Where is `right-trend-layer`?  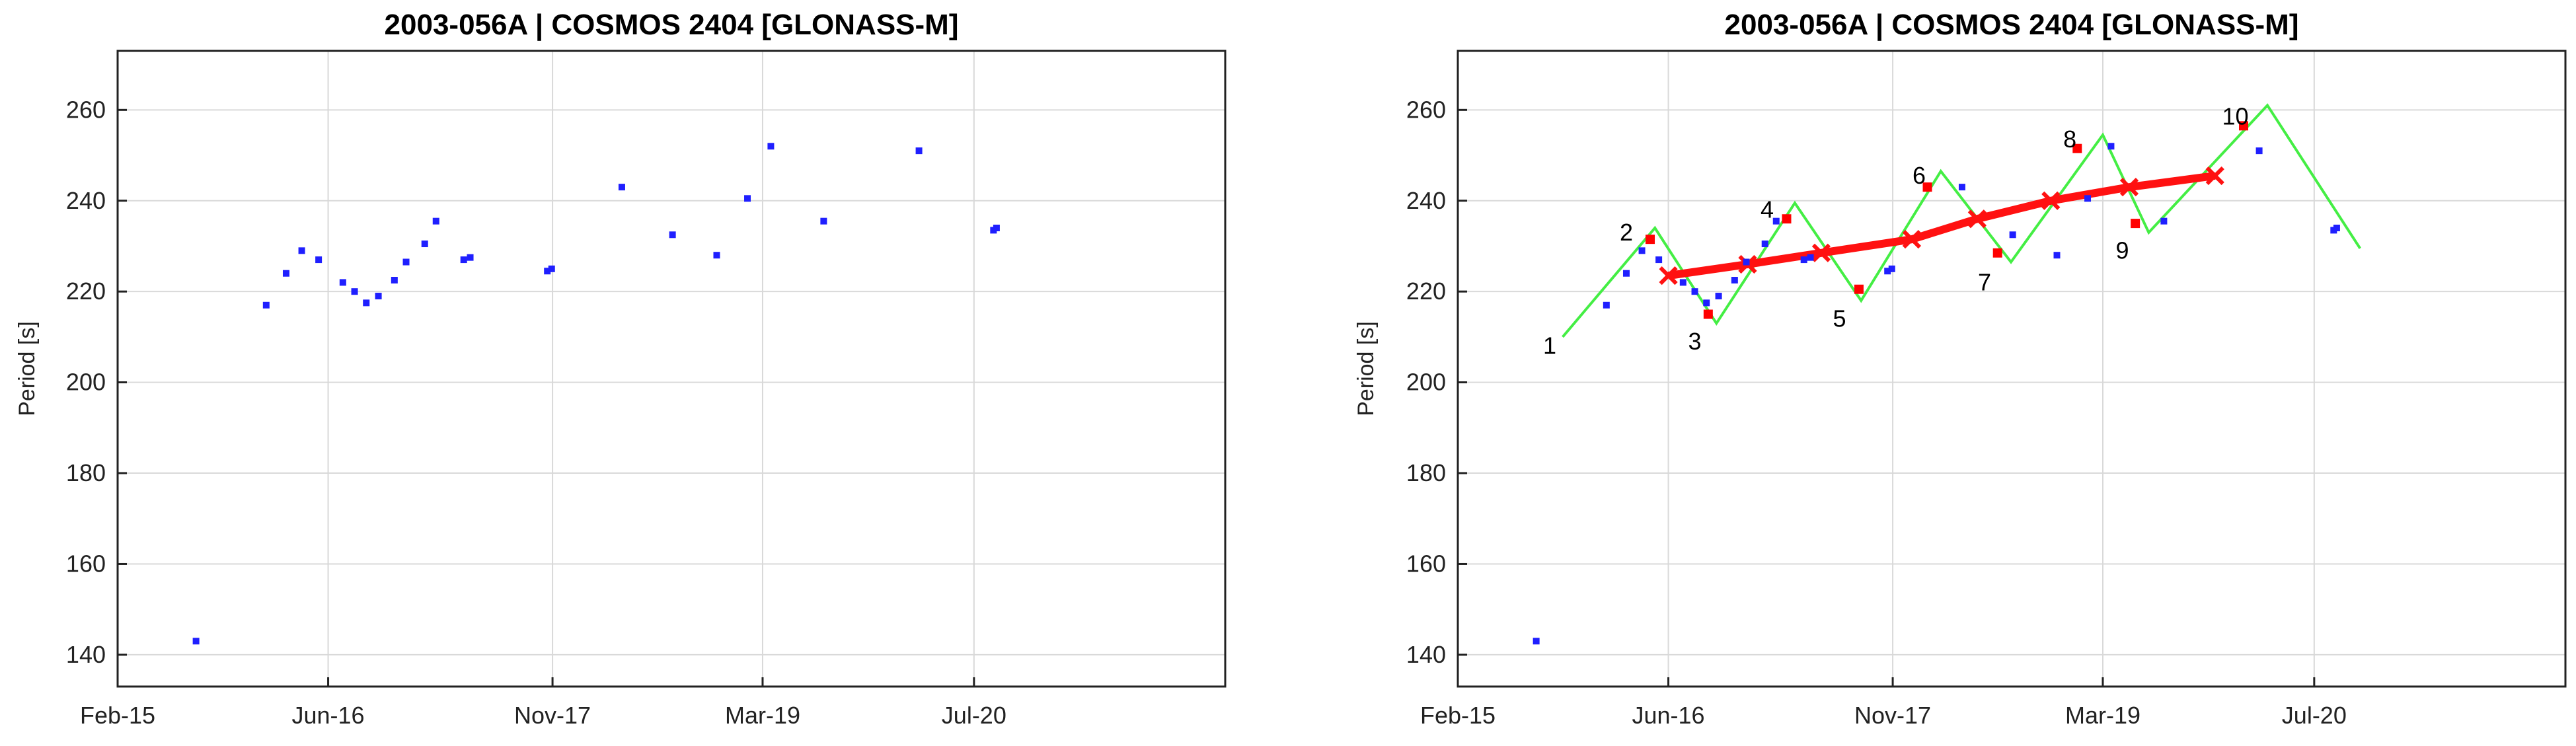 right-trend-layer is located at coordinates (1941, 225).